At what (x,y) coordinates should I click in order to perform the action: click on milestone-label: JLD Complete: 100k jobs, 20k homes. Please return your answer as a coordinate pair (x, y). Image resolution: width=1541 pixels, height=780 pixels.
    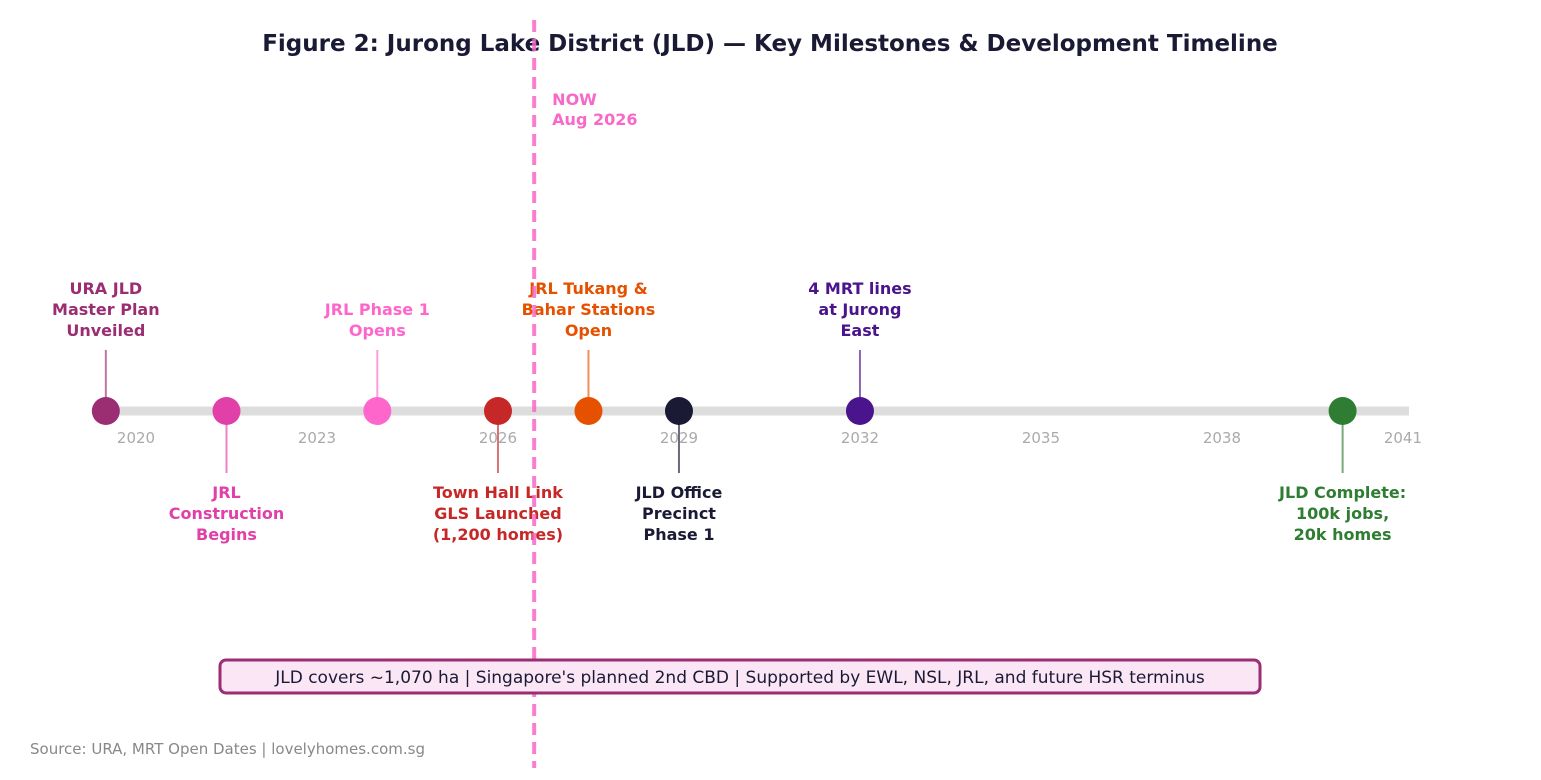
    Looking at the image, I should click on (1342, 513).